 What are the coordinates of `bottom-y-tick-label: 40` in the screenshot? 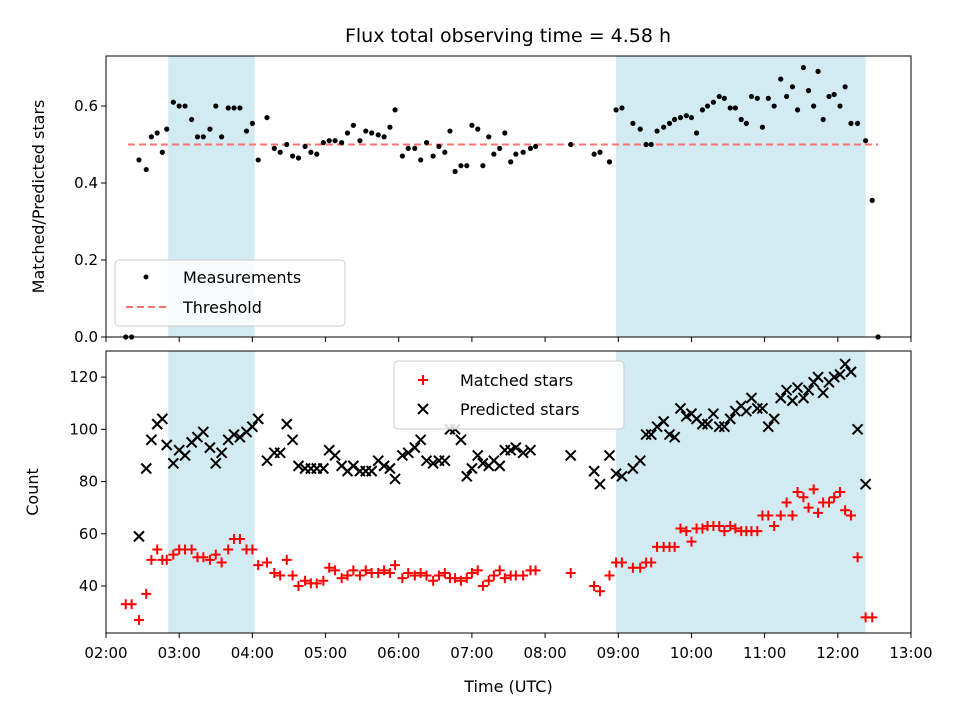 It's located at (88, 586).